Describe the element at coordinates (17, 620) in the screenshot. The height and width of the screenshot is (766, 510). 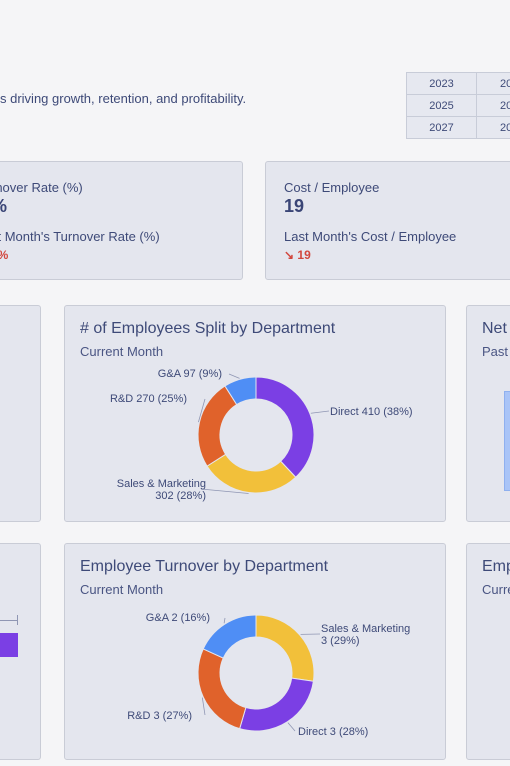
I see `bar-whisker-cap` at that location.